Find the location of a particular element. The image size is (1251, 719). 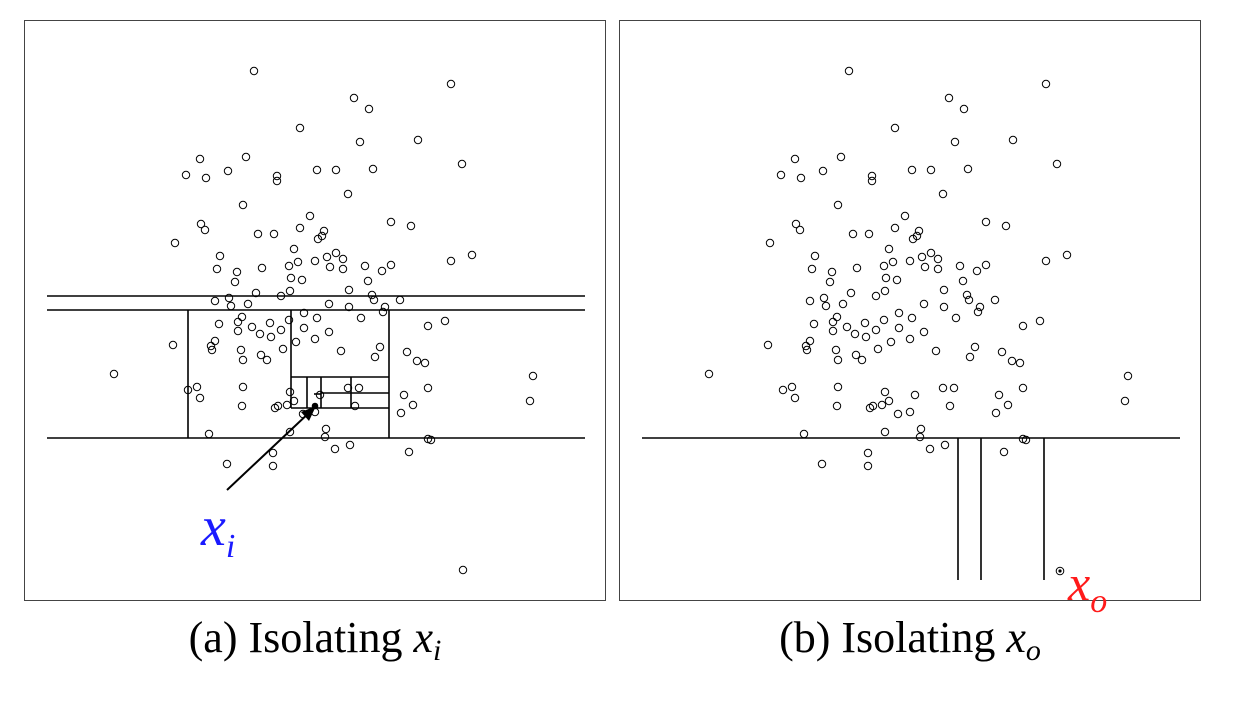

isolated-point-xo-center is located at coordinates (1060, 571).